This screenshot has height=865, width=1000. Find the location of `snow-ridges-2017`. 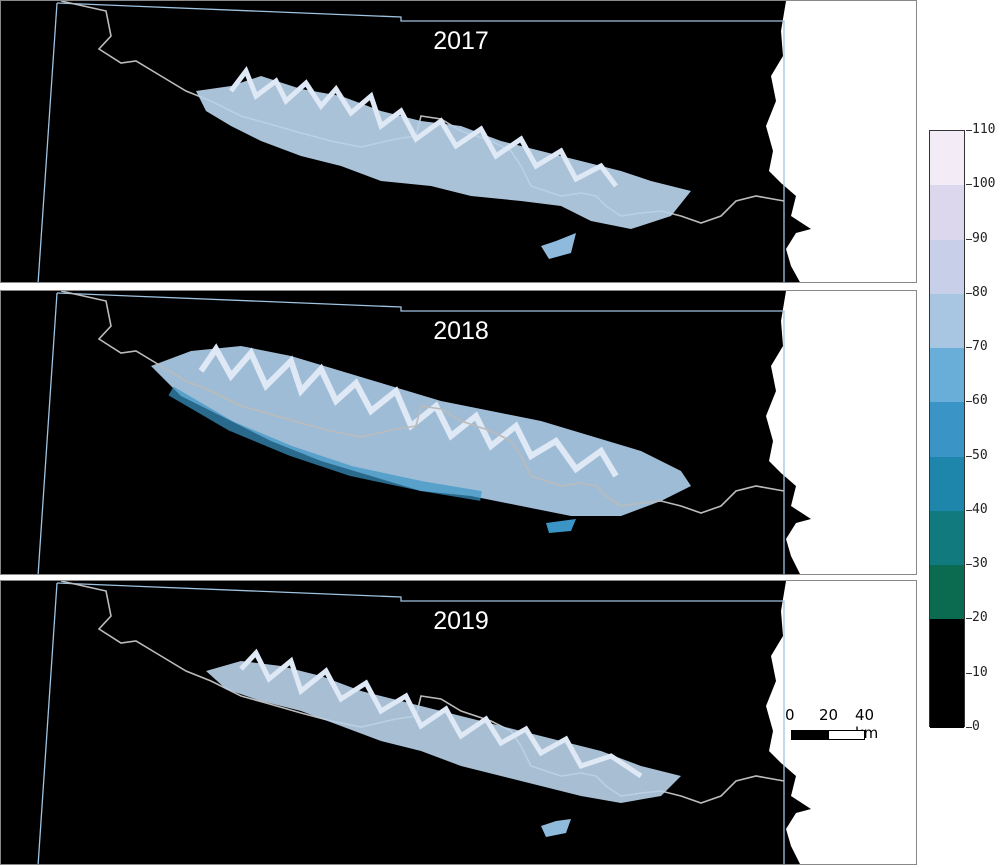

snow-ridges-2017 is located at coordinates (423, 126).